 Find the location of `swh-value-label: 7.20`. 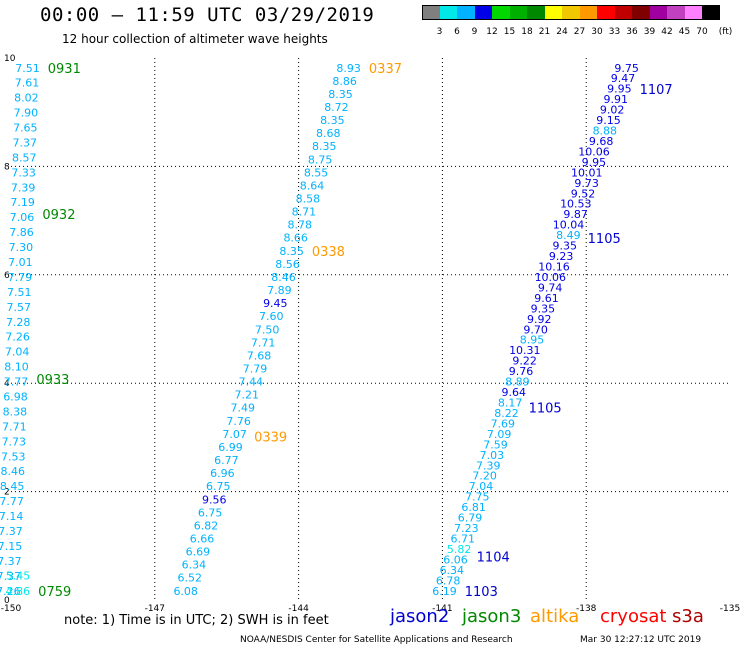

swh-value-label: 7.20 is located at coordinates (484, 476).